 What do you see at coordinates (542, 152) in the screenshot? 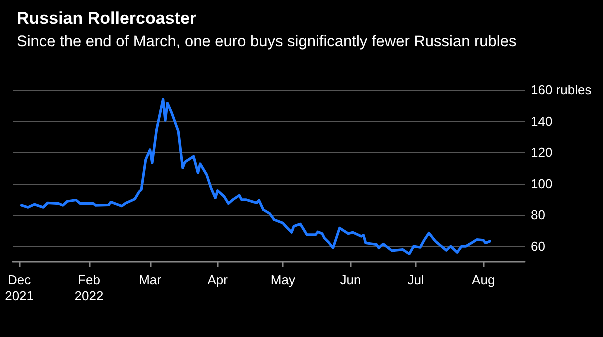
I see `y-tick-label: 120` at bounding box center [542, 152].